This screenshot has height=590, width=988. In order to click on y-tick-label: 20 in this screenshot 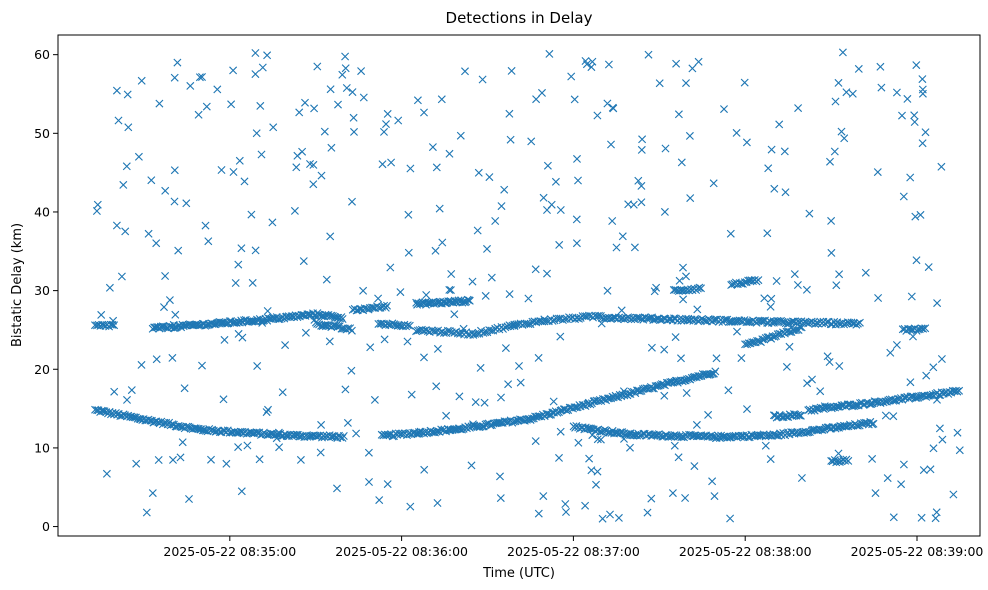, I will do `click(42, 369)`.